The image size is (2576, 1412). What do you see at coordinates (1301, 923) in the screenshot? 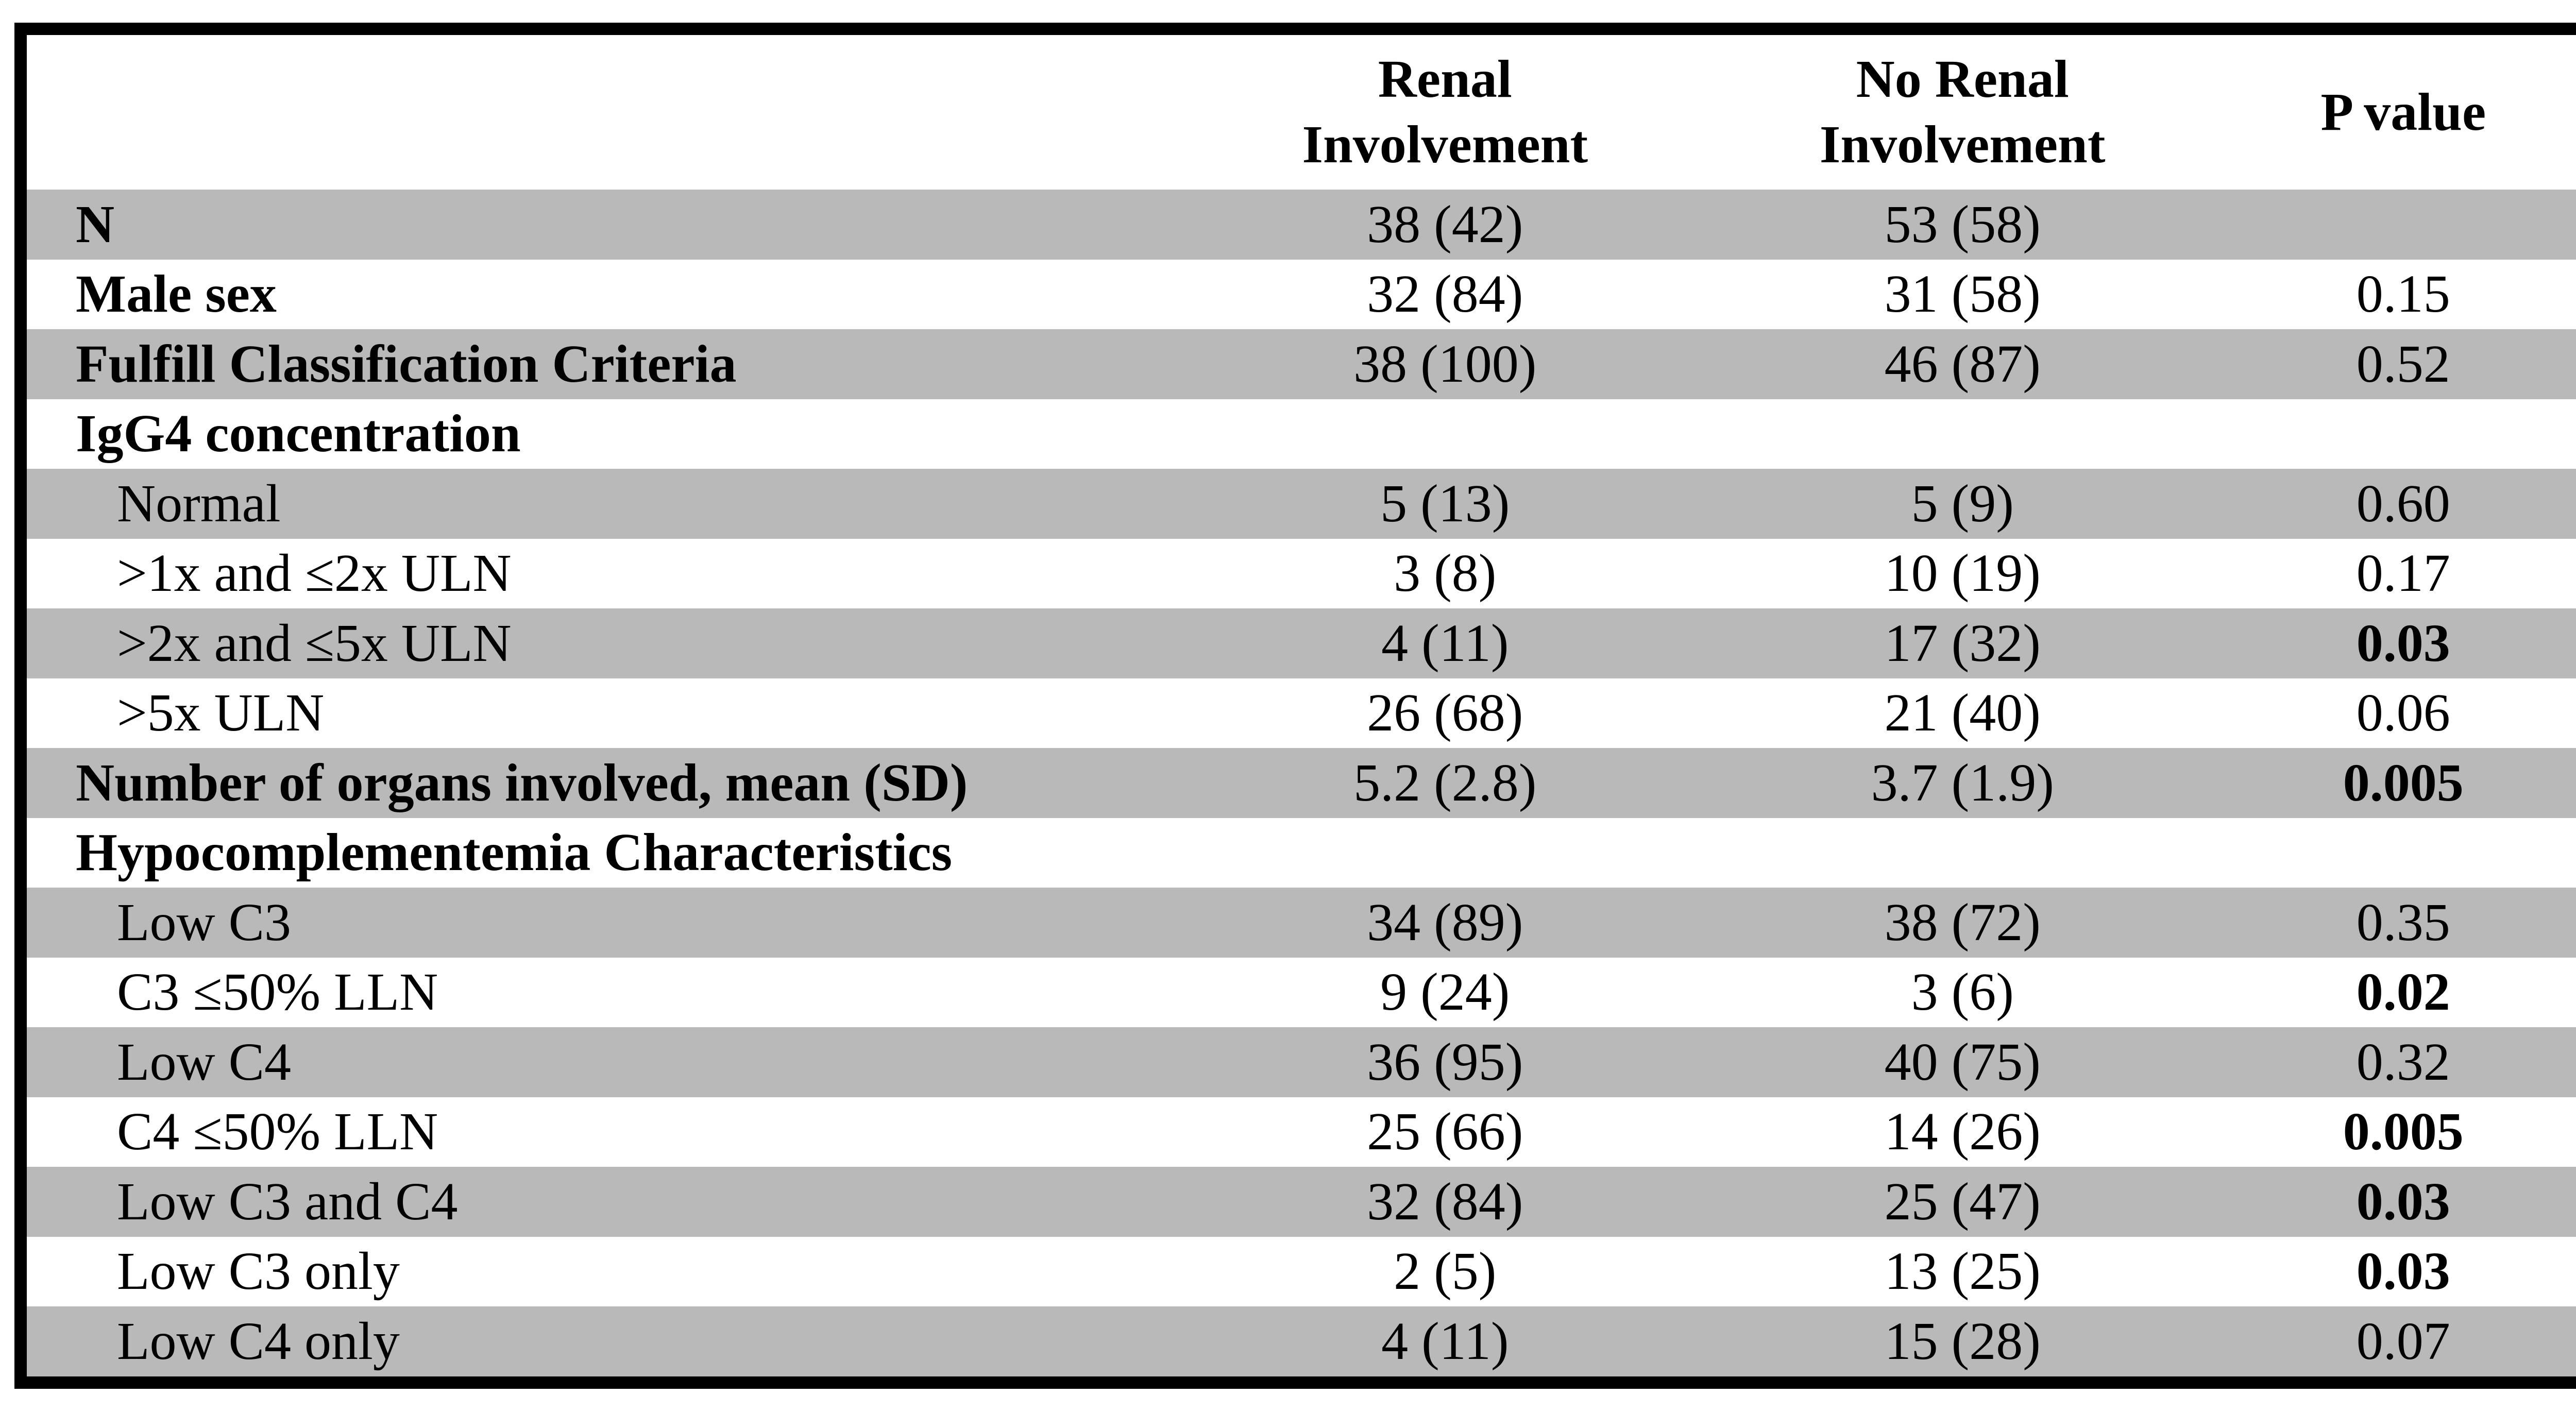
I see `table-row: Low C3 34 (89) 38 (72) 0.35` at bounding box center [1301, 923].